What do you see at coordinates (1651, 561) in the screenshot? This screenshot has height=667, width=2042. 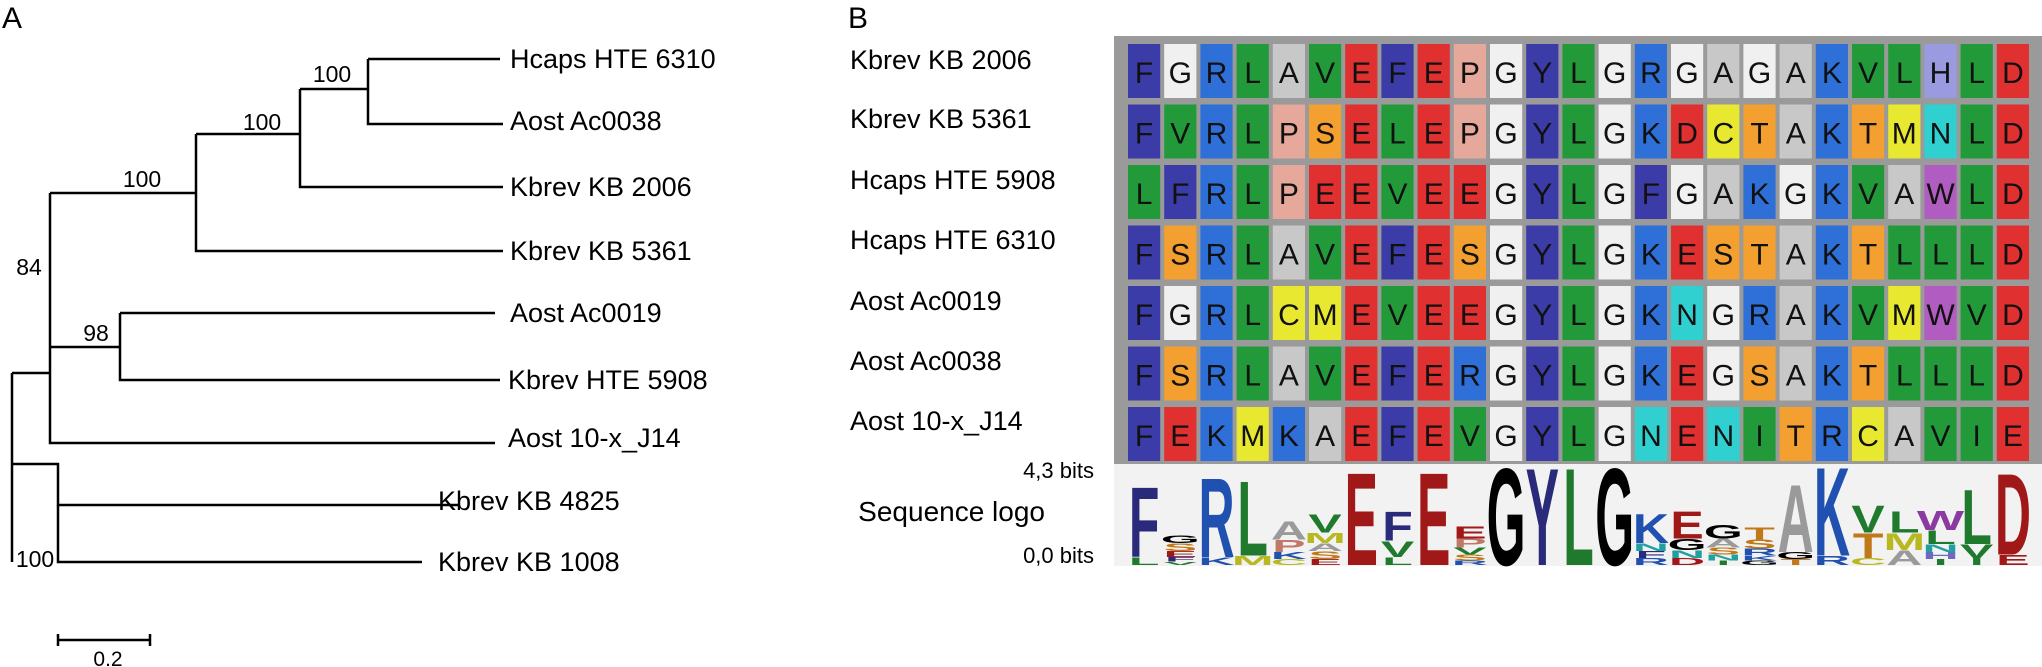 I see `logo-letter: R` at bounding box center [1651, 561].